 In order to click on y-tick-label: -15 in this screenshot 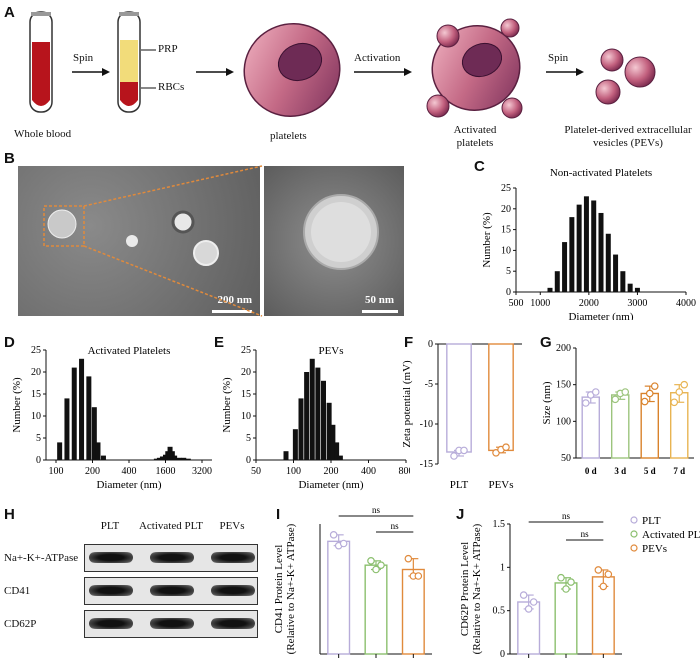, I will do `click(426, 464)`.